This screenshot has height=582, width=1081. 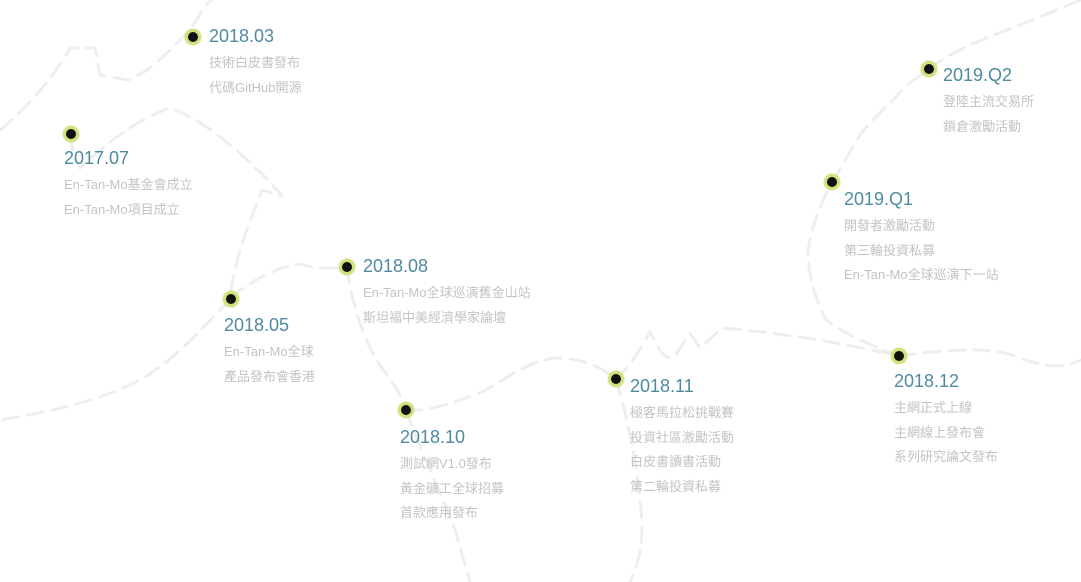 What do you see at coordinates (257, 325) in the screenshot?
I see `milestone-date: 2018.05` at bounding box center [257, 325].